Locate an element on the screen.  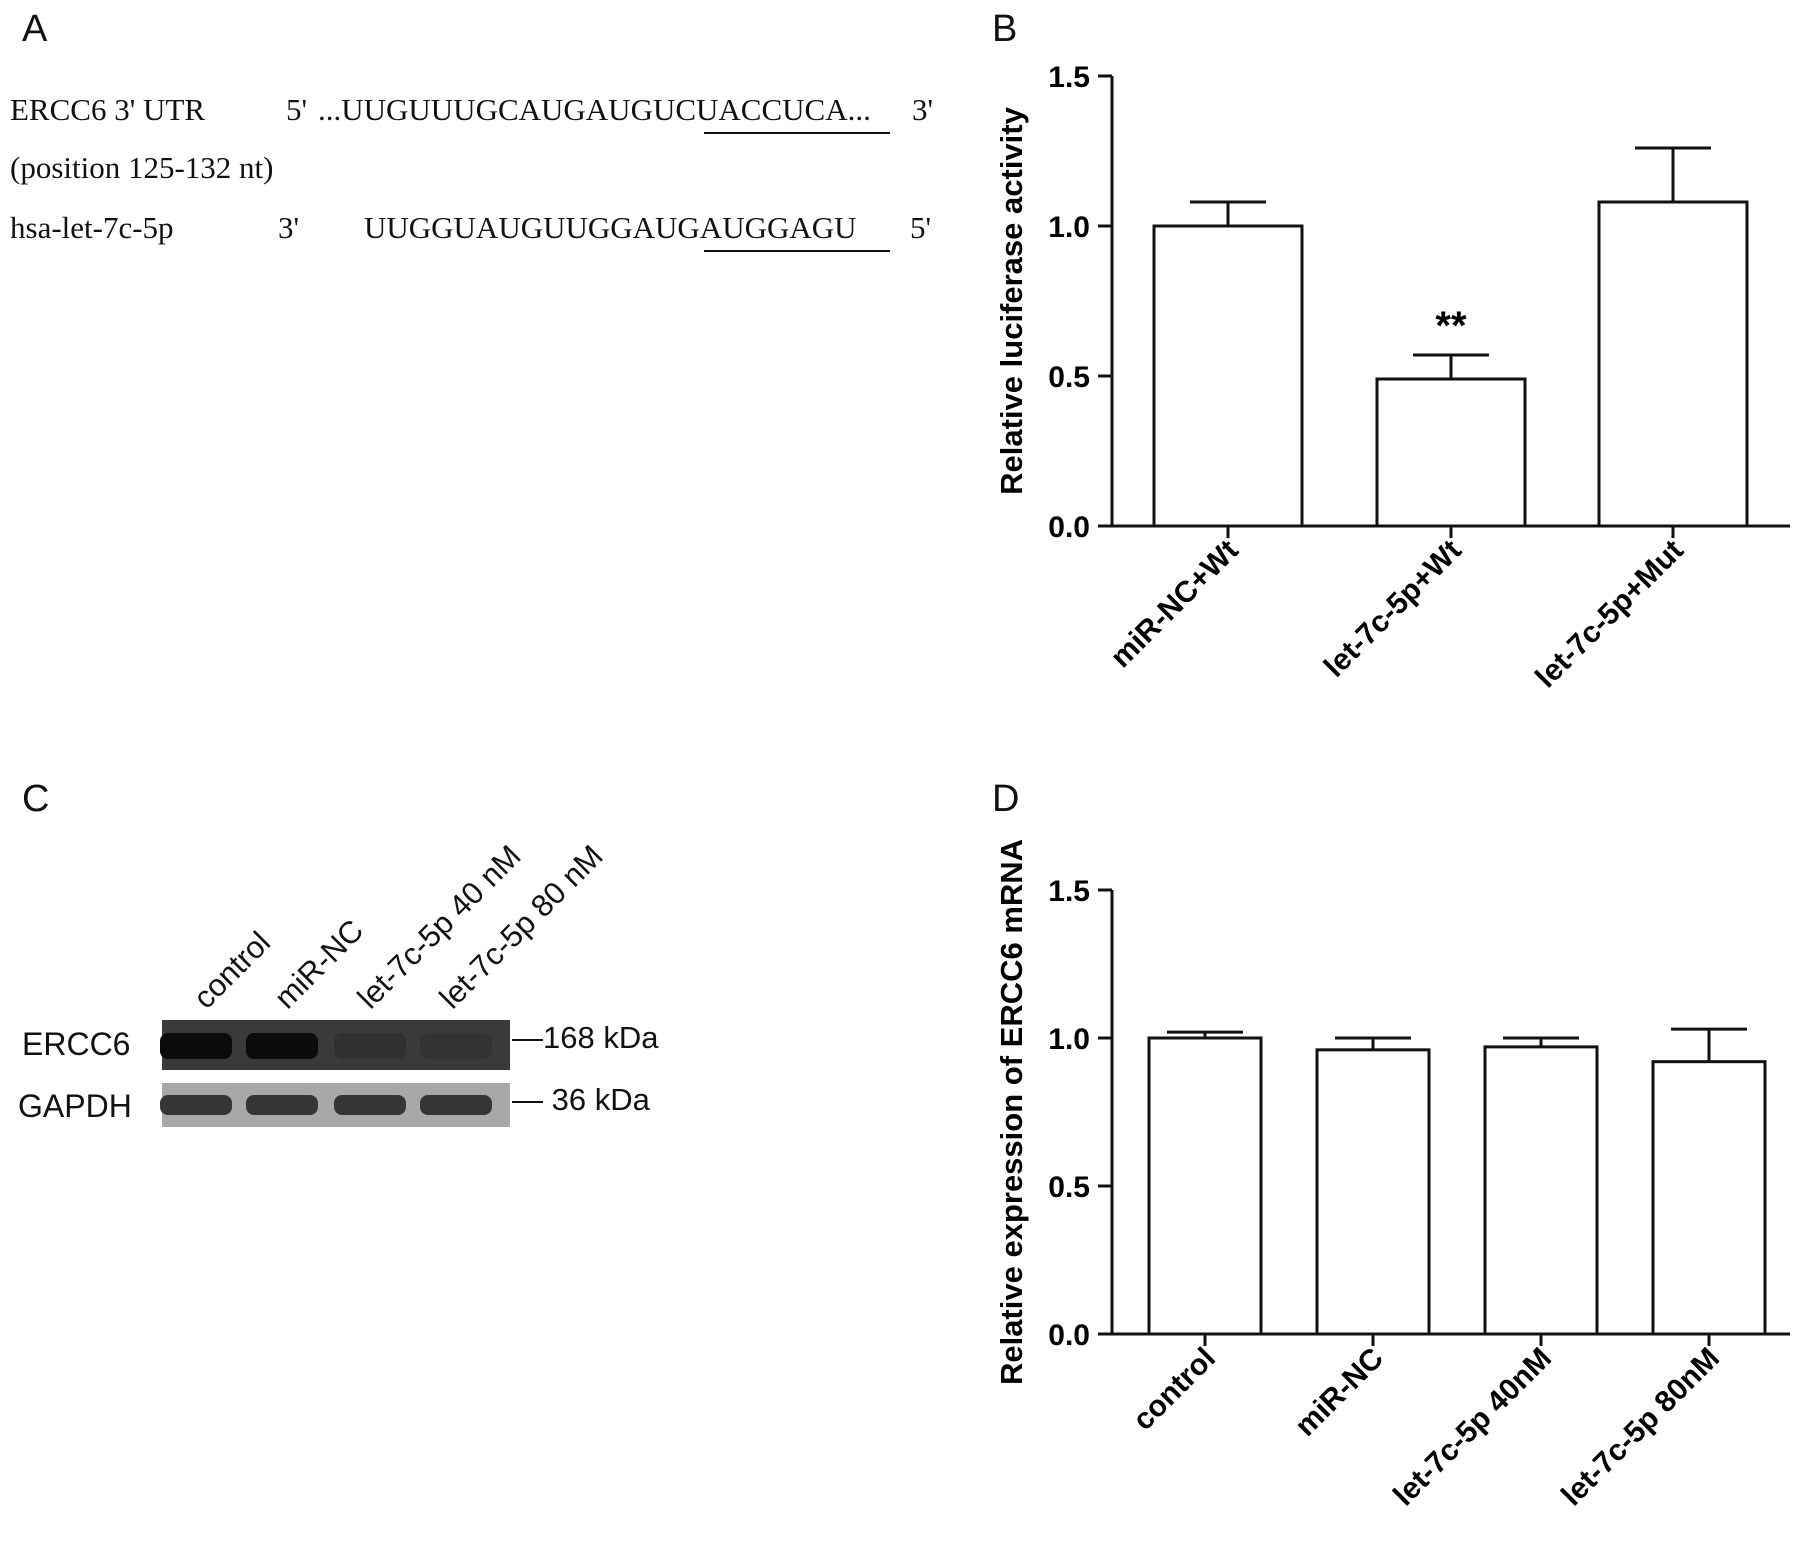
mirna-seq-prefix: UUGGUAUGUUGGAU is located at coordinates (521, 227).